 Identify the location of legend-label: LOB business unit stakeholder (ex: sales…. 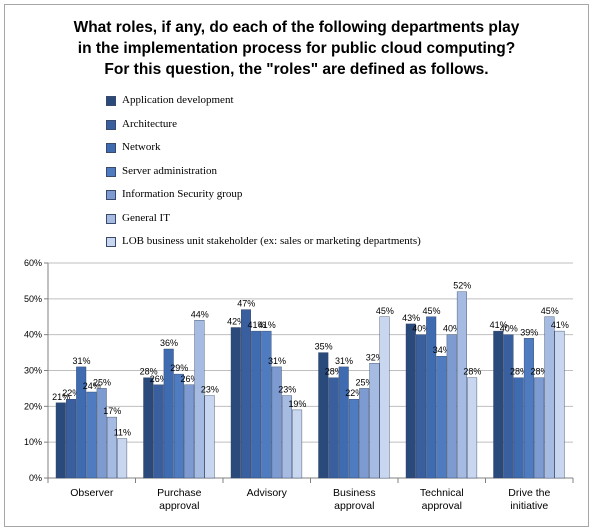
(271, 241).